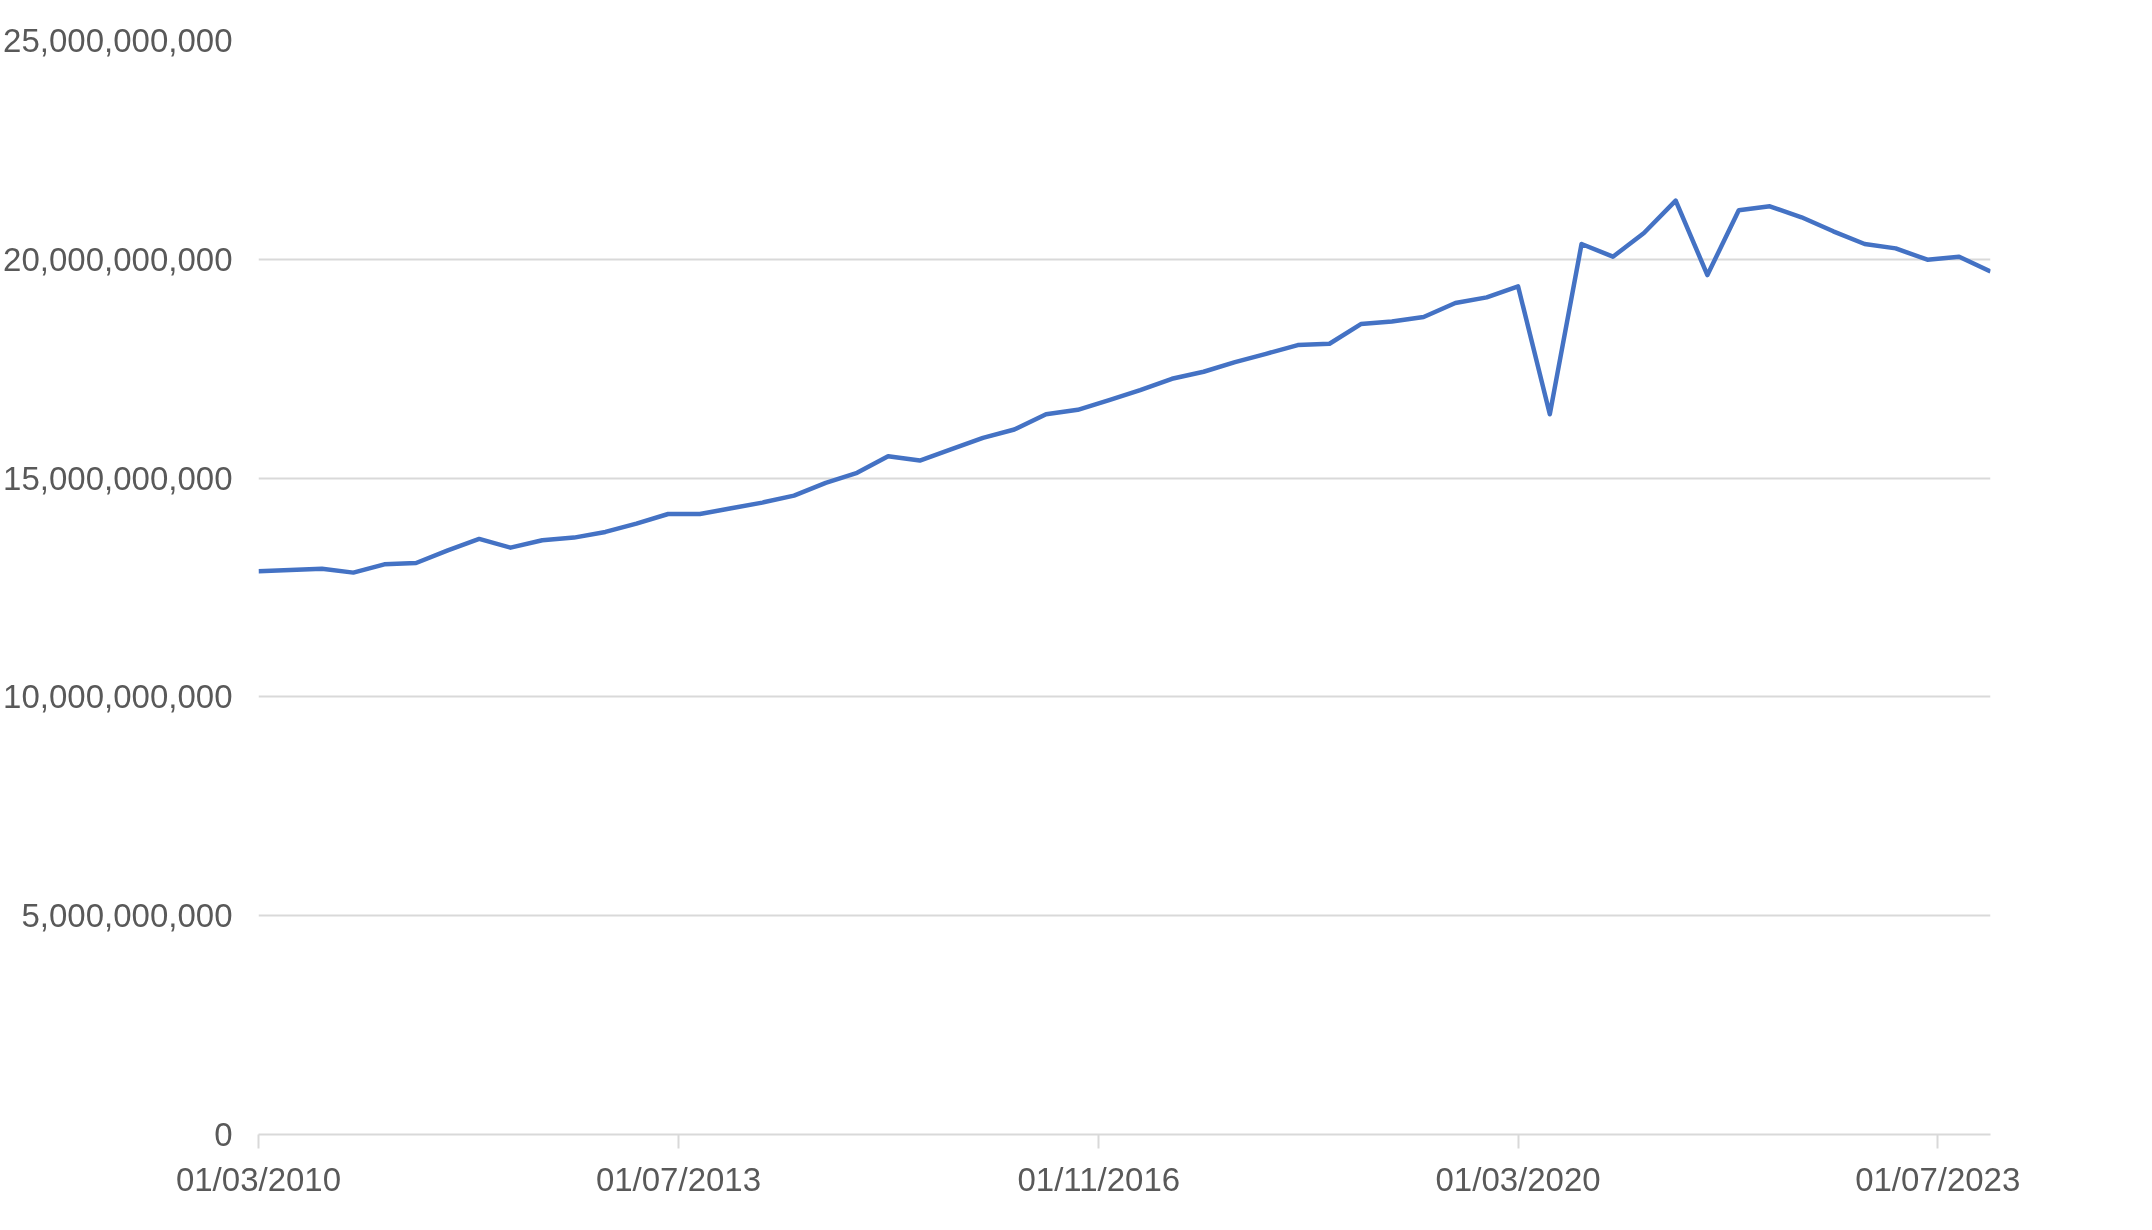 The height and width of the screenshot is (1230, 2152). I want to click on x-tick-label: 01/11/2016, so click(1099, 1179).